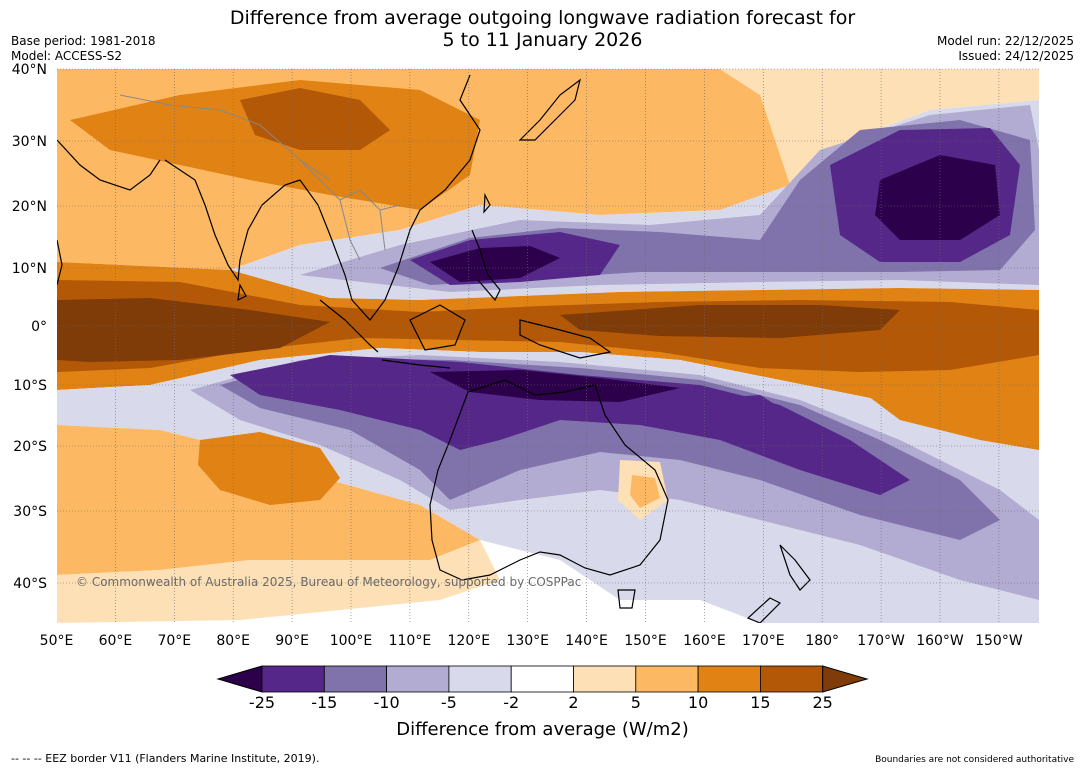  Describe the element at coordinates (573, 702) in the screenshot. I see `colorbar-tick-label: 2` at that location.